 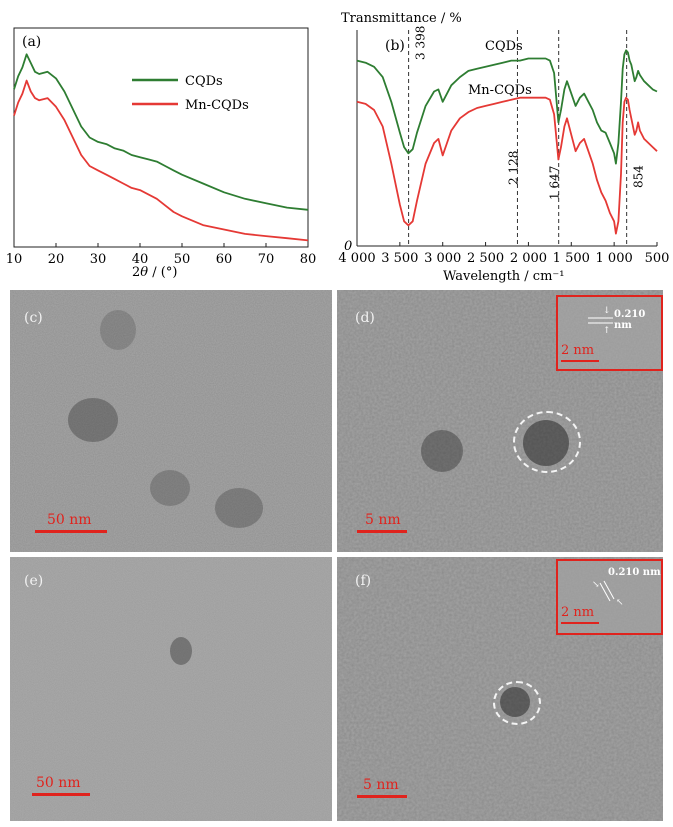 What do you see at coordinates (382, 531) in the screenshot?
I see `scale-bar-line-d` at bounding box center [382, 531].